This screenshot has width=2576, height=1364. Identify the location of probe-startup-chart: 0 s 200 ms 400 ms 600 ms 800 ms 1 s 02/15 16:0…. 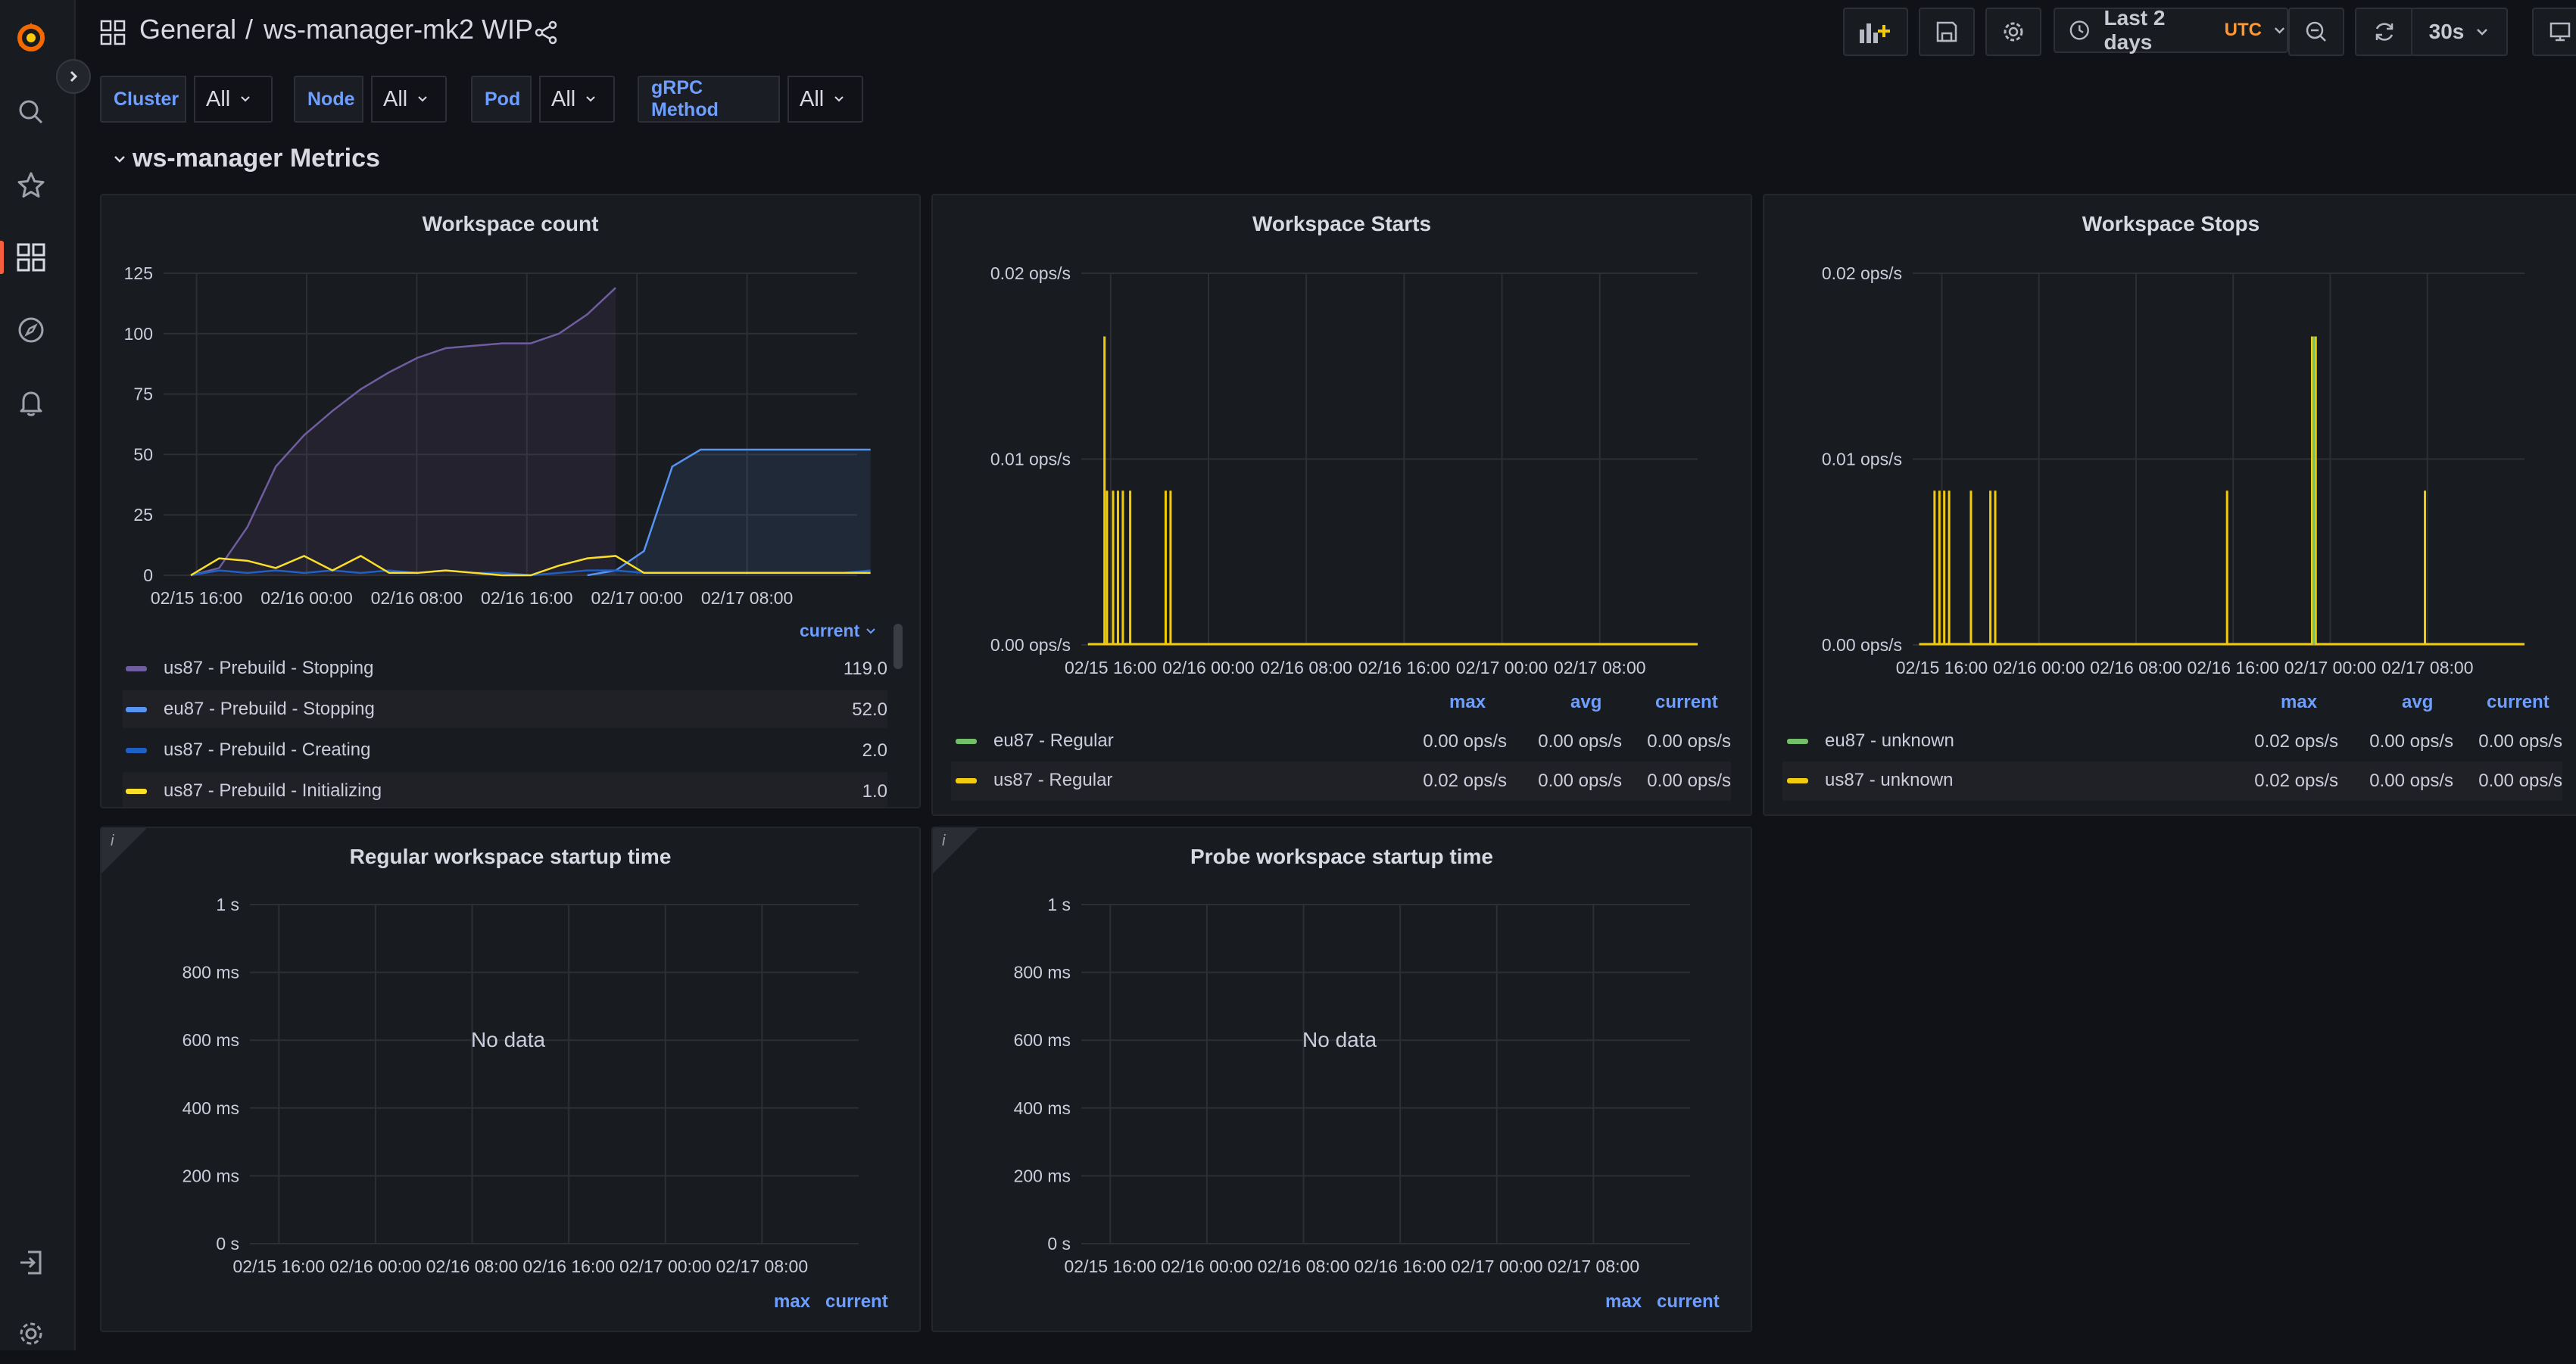
(1342, 1059).